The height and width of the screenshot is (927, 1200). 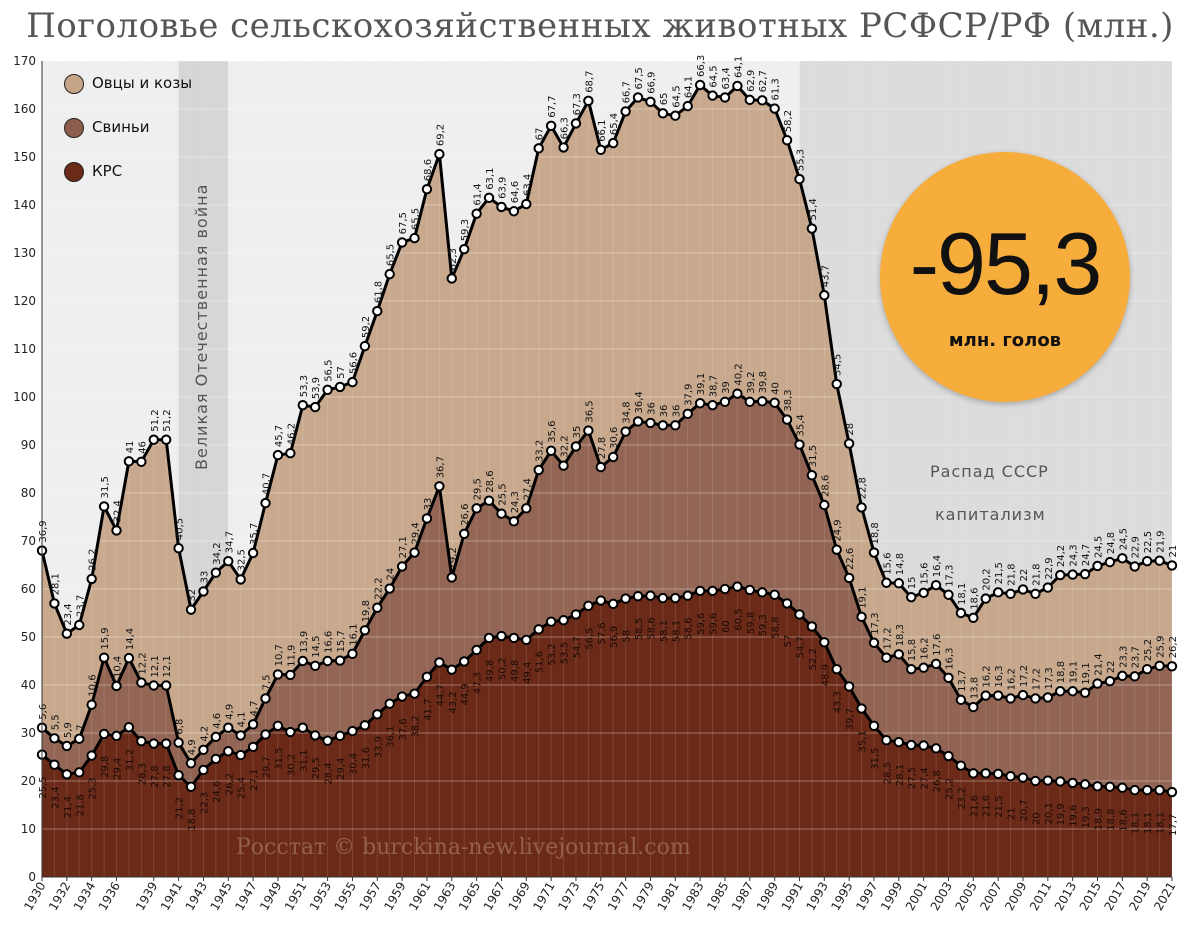 What do you see at coordinates (478, 683) in the screenshot?
I see `data-label-cattle: 47,3` at bounding box center [478, 683].